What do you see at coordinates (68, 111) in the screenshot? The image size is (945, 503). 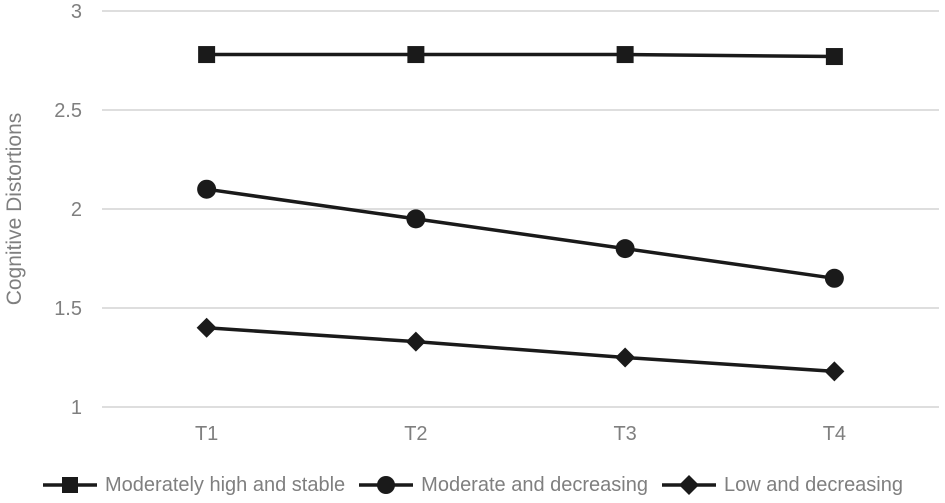 I see `y-tick-label: 2.5` at bounding box center [68, 111].